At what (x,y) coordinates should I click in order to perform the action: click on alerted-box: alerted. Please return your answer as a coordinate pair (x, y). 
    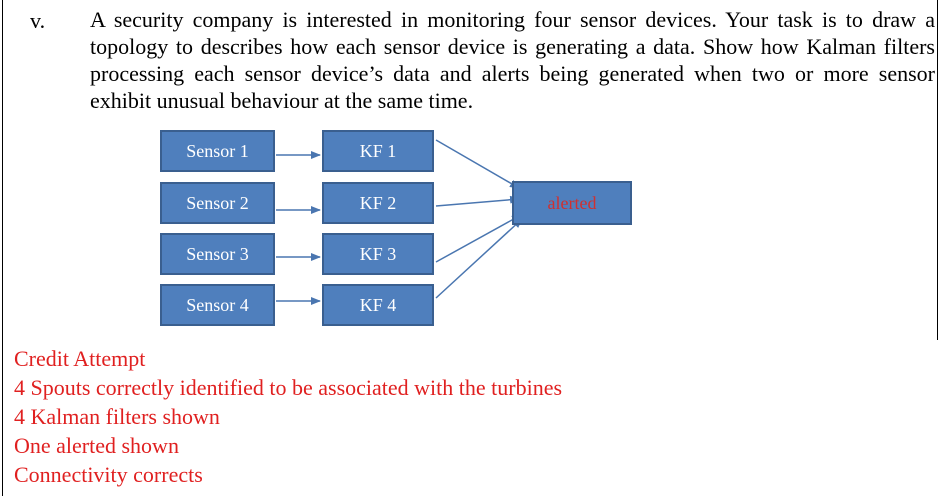
    Looking at the image, I should click on (572, 203).